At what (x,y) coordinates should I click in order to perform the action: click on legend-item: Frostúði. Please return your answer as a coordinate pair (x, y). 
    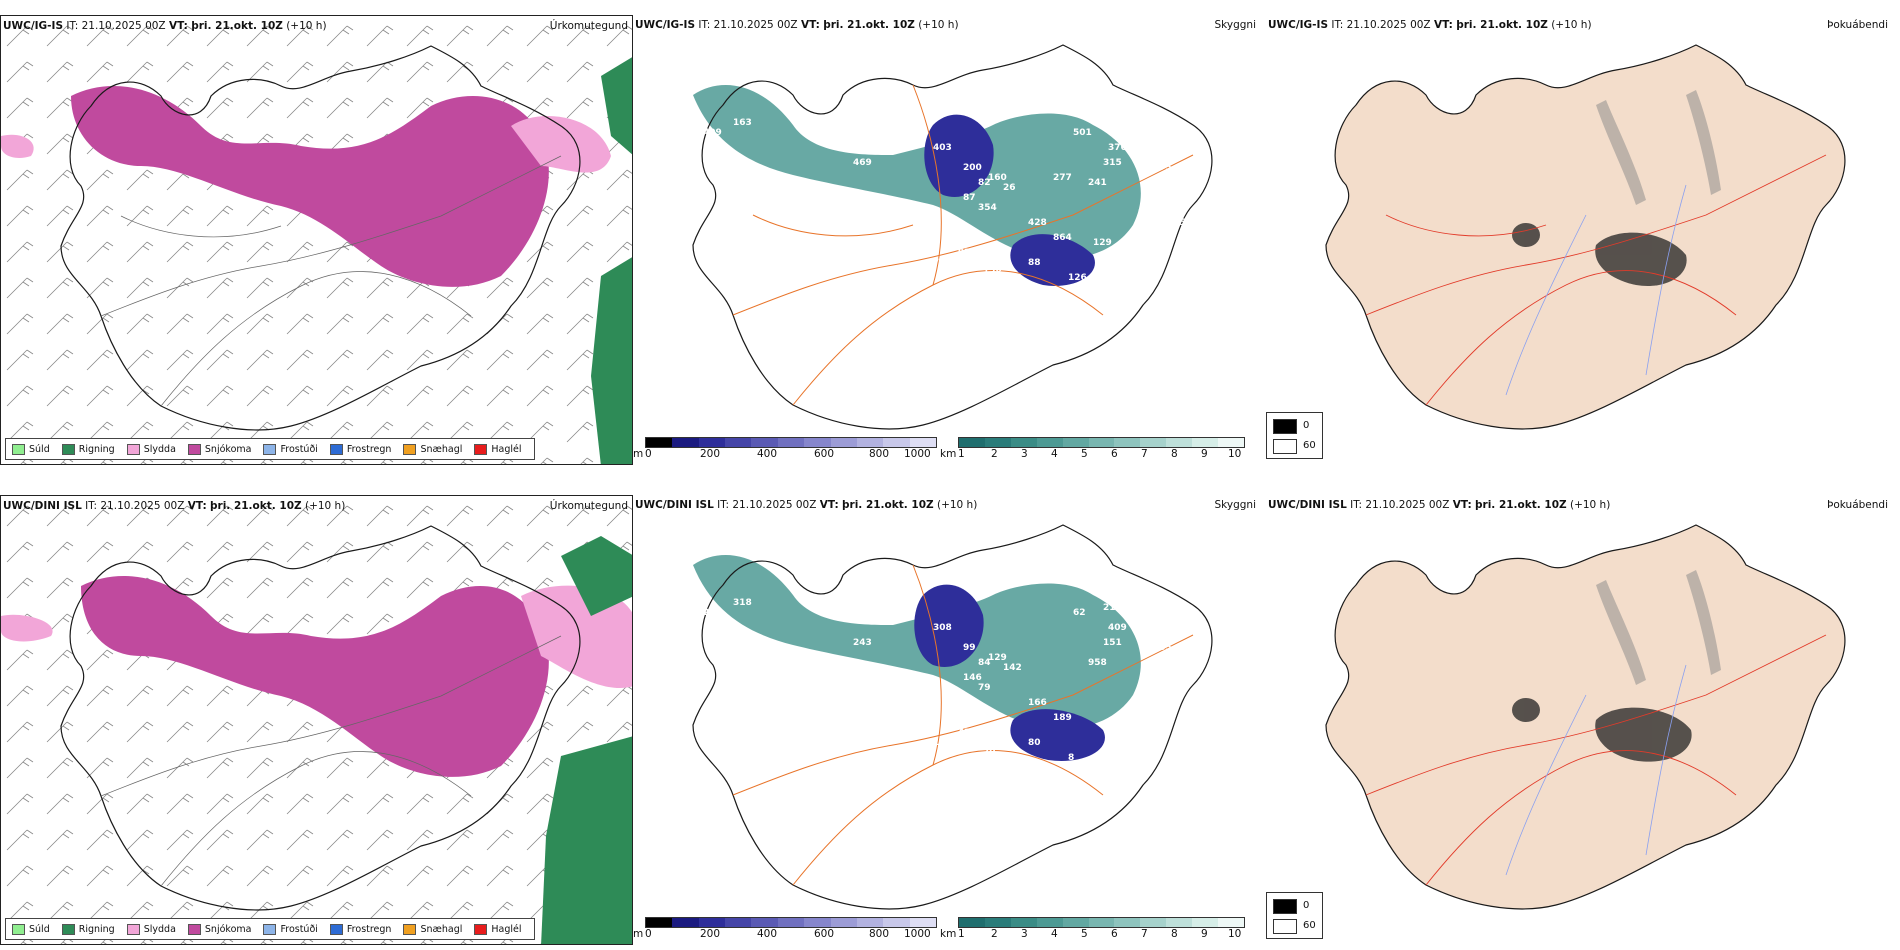
    Looking at the image, I should click on (290, 449).